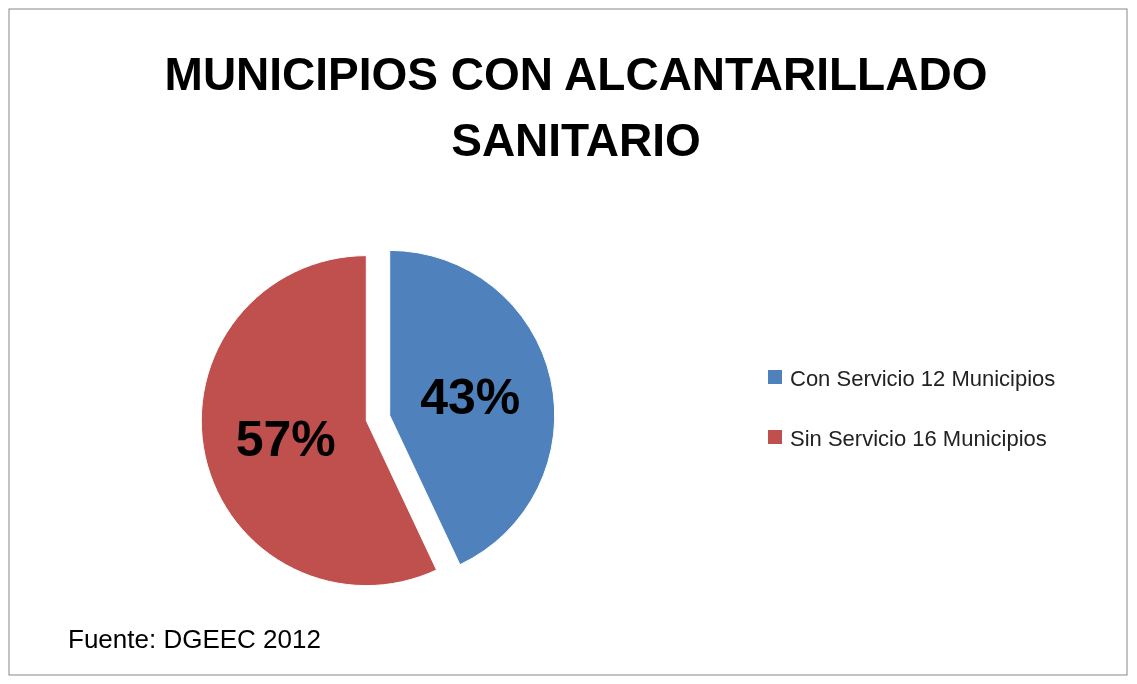 Image resolution: width=1137 pixels, height=684 pixels. Describe the element at coordinates (194, 639) in the screenshot. I see `source-note: Fuente: DGEEC 2012` at that location.